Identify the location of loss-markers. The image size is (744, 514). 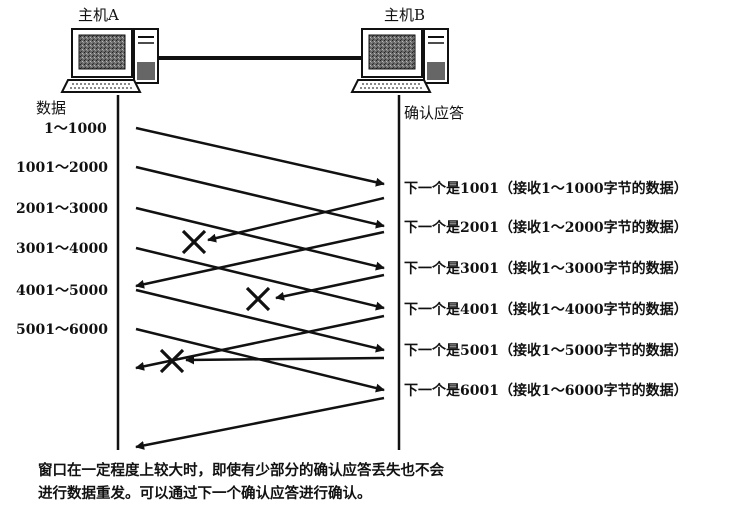
(215, 301).